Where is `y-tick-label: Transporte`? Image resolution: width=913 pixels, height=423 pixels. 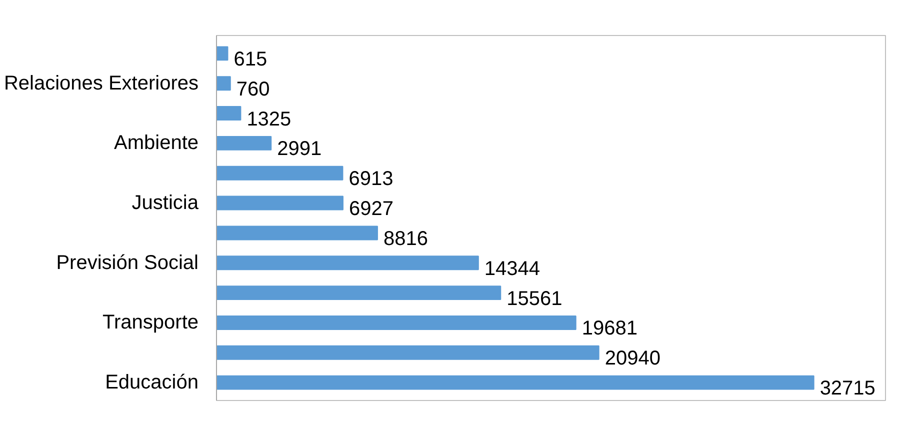 y-tick-label: Transporte is located at coordinates (150, 323).